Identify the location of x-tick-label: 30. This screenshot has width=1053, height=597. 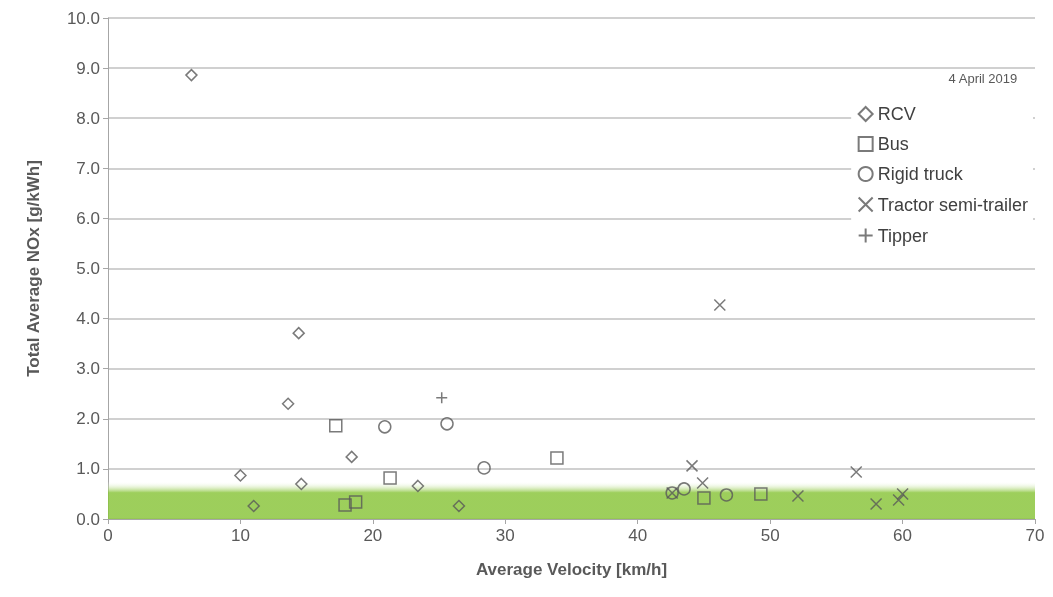
(505, 535).